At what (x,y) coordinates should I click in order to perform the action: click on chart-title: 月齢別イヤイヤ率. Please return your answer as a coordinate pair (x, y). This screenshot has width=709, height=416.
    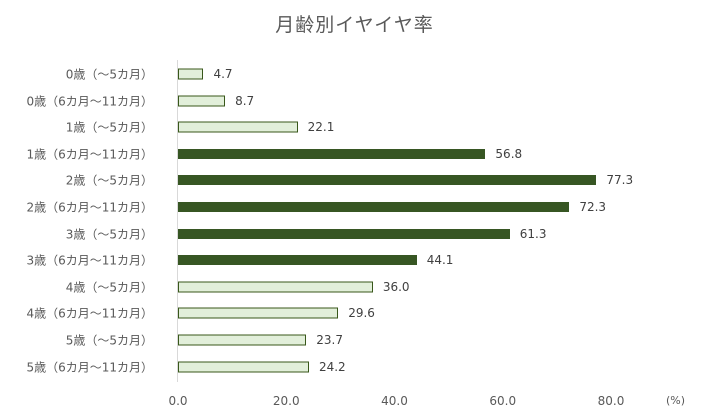
    Looking at the image, I should click on (354, 25).